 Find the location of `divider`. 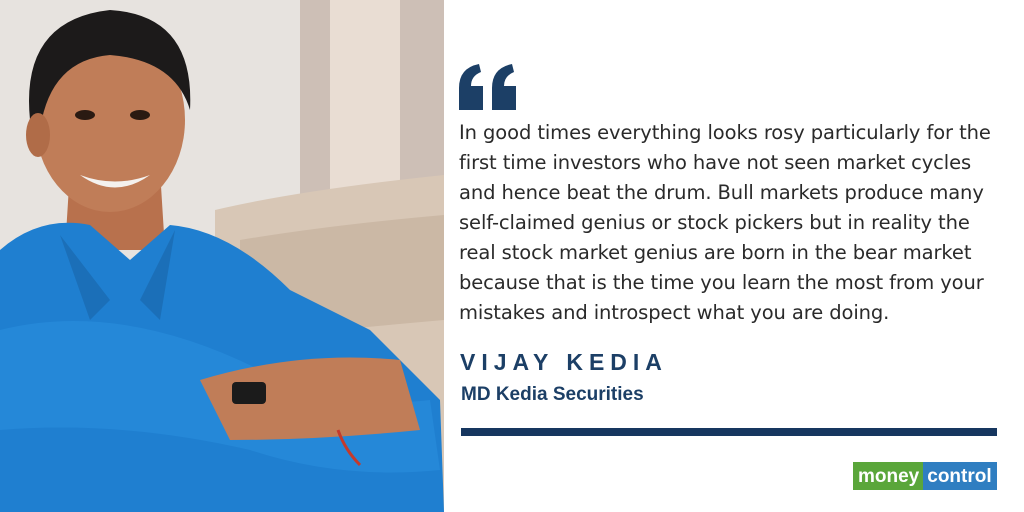

divider is located at coordinates (729, 432).